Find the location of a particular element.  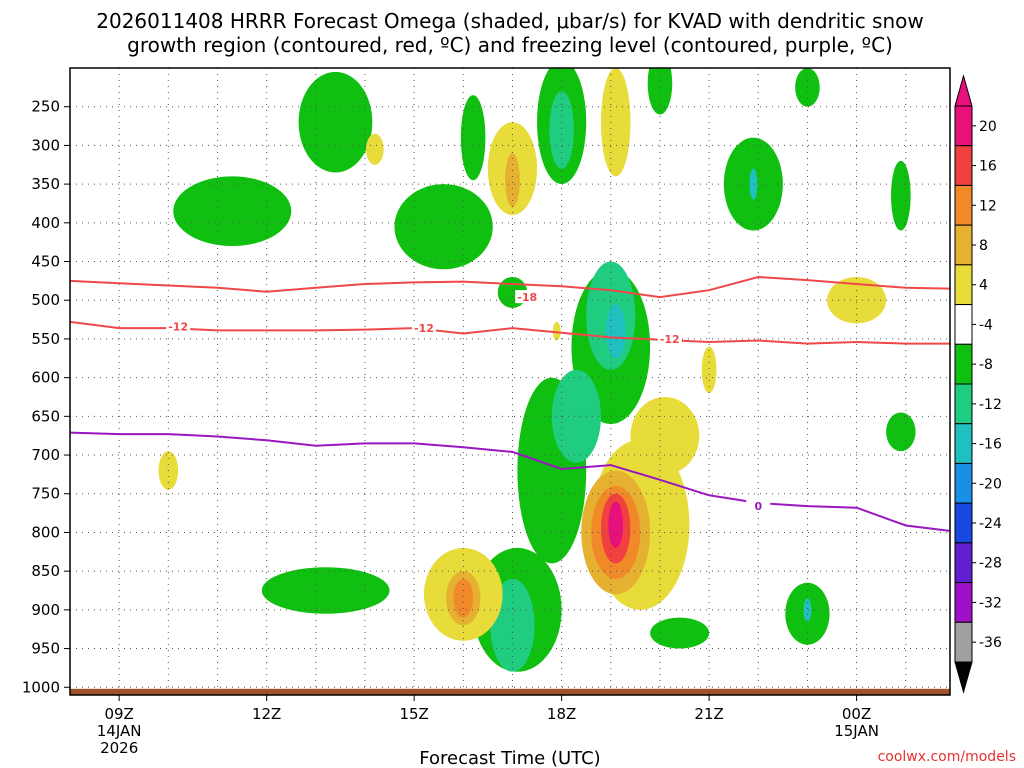

x-tick-label: 12Z is located at coordinates (266, 714).